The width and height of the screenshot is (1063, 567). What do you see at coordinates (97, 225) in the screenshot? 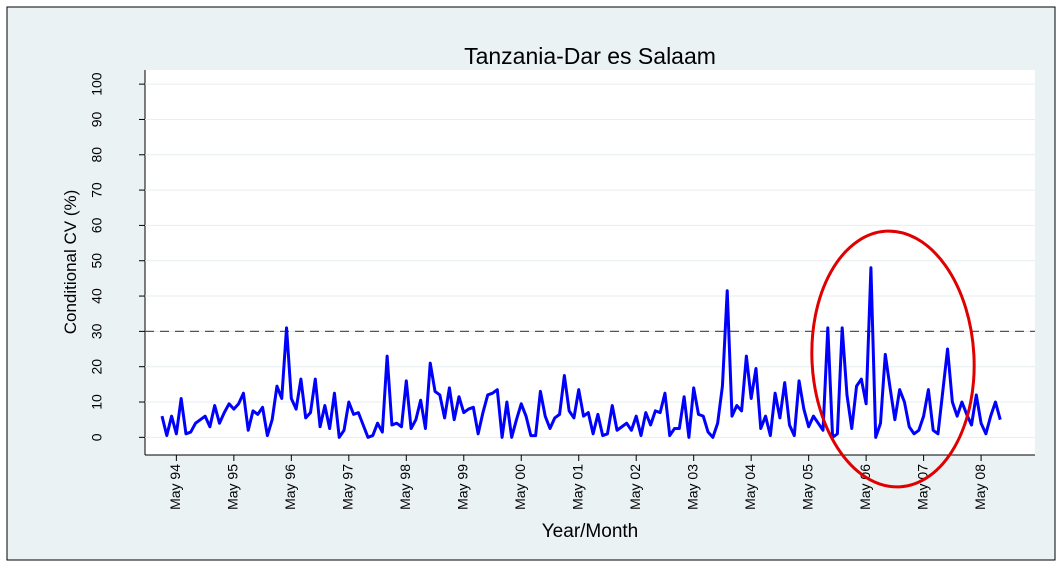
I see `y-tick-label: 60` at bounding box center [97, 225].